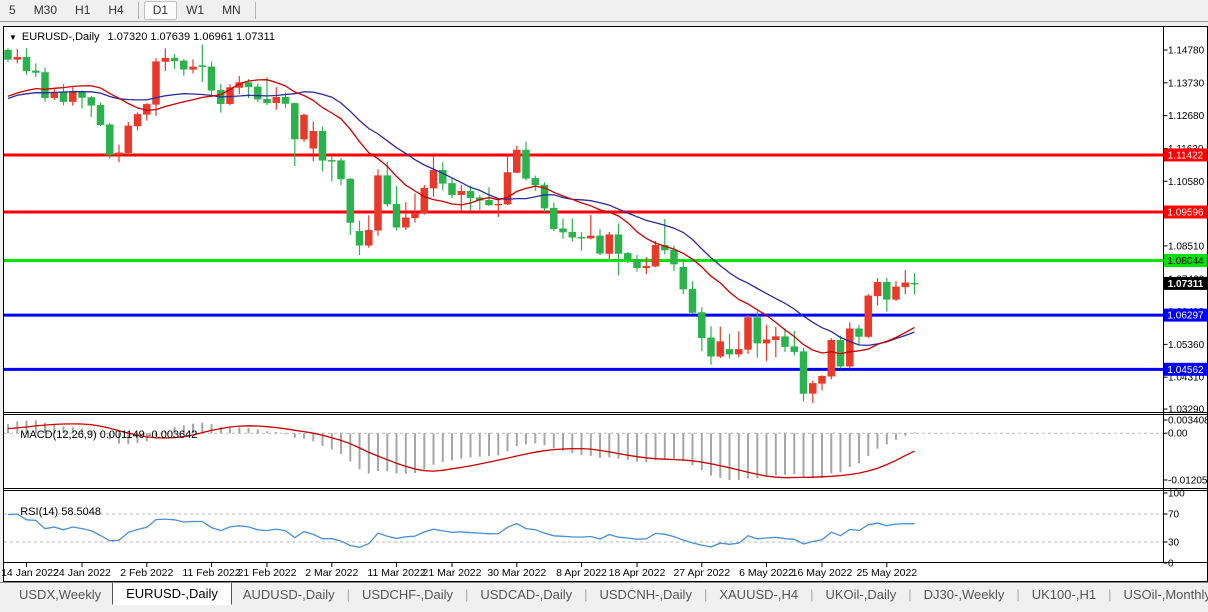 The width and height of the screenshot is (1208, 612). Describe the element at coordinates (407, 594) in the screenshot. I see `tab-usdchf-daily: USDCHF-,Daily` at that location.